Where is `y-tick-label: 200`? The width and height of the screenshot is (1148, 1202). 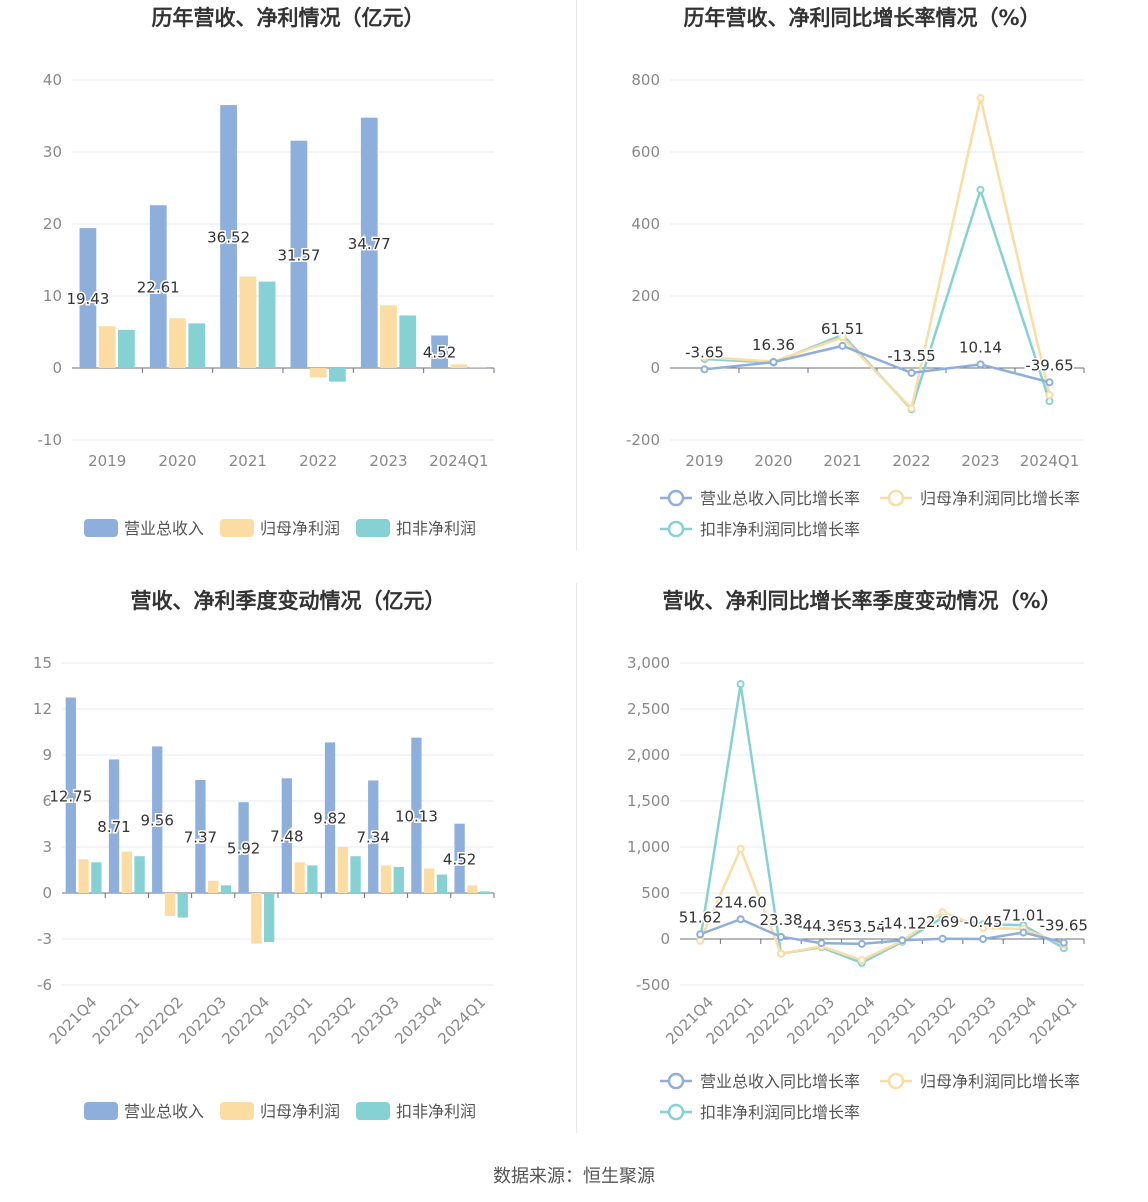 y-tick-label: 200 is located at coordinates (645, 296).